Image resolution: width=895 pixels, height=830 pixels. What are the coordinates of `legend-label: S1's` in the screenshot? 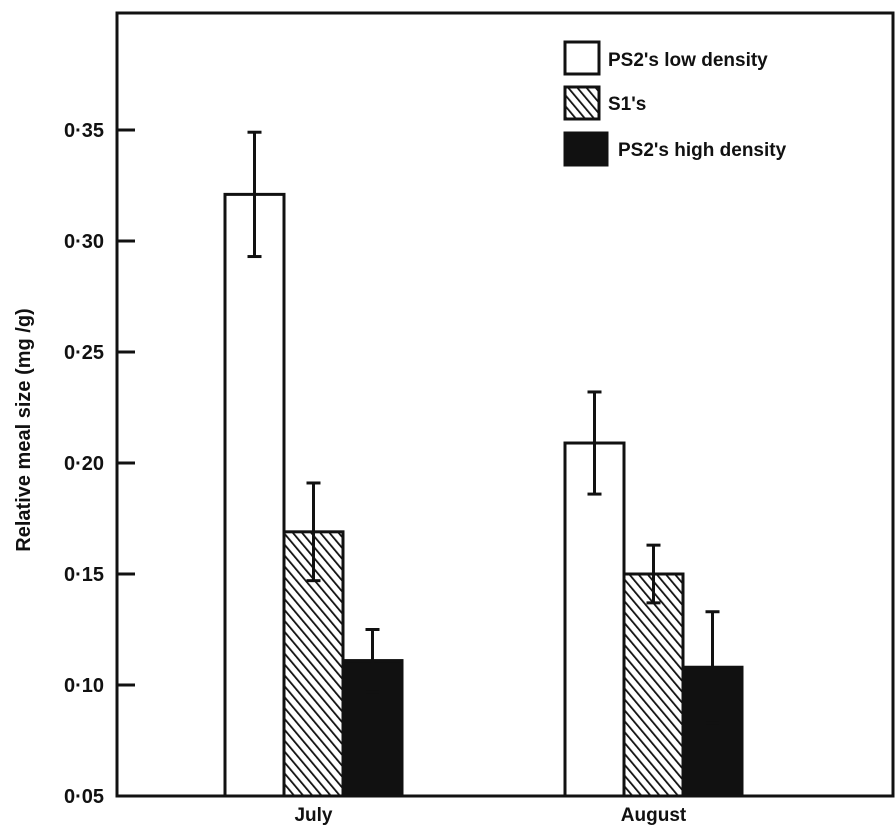 It's located at (627, 104).